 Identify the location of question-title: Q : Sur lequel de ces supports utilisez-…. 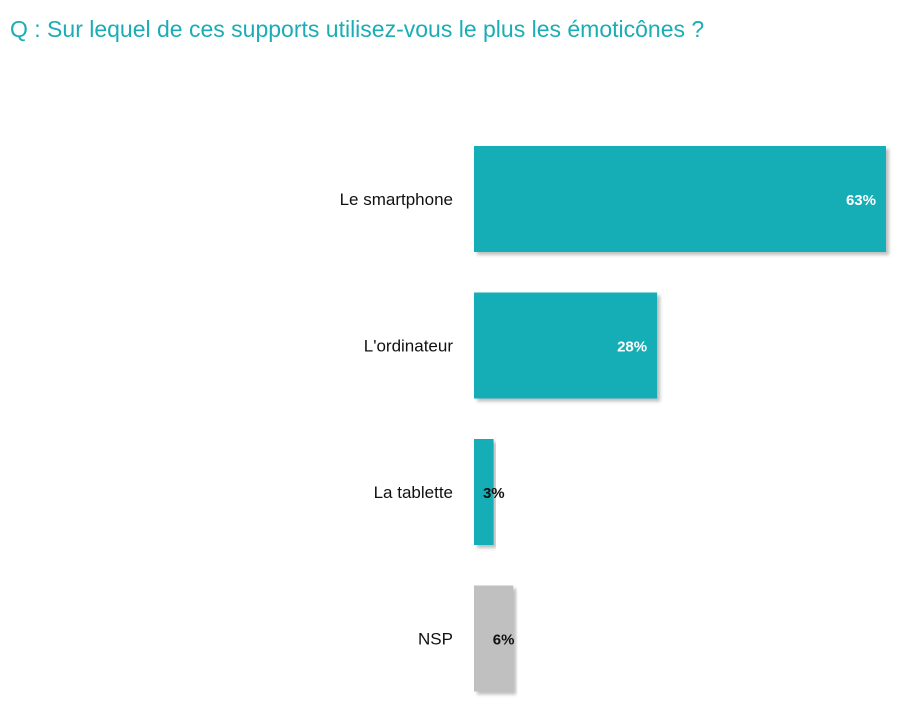
(357, 29).